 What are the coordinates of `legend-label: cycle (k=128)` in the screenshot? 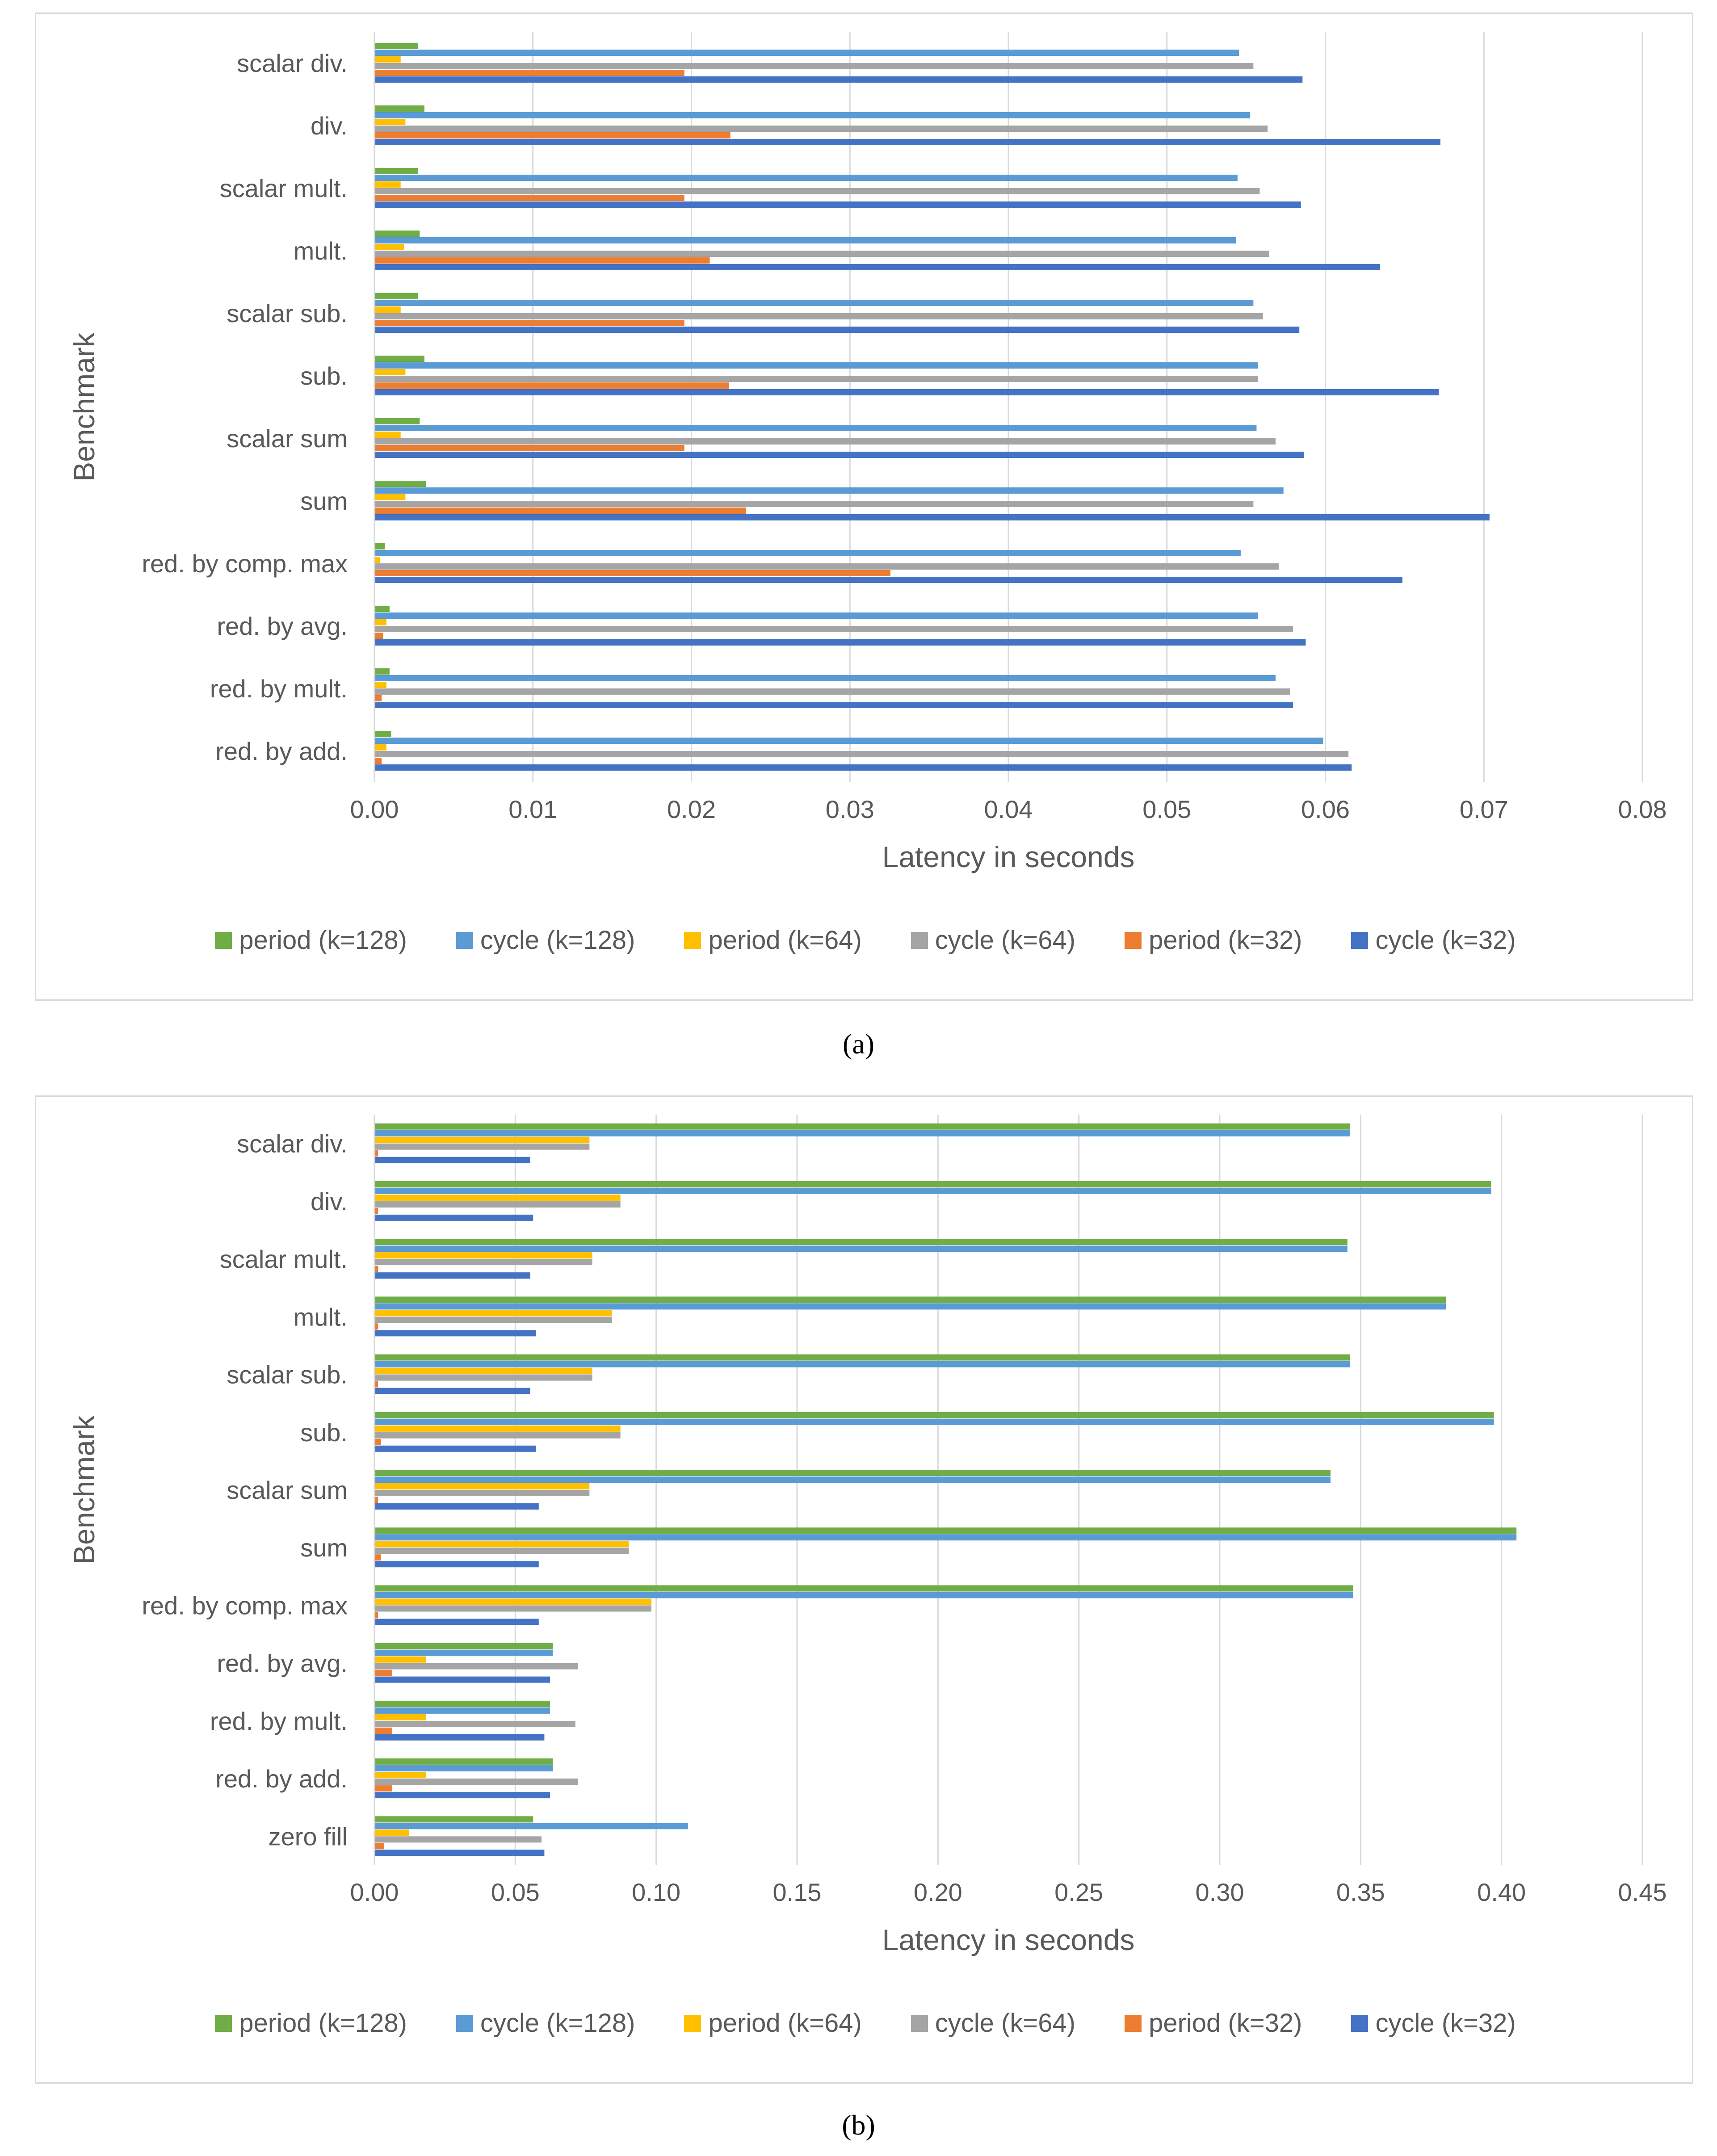 It's located at (557, 2024).